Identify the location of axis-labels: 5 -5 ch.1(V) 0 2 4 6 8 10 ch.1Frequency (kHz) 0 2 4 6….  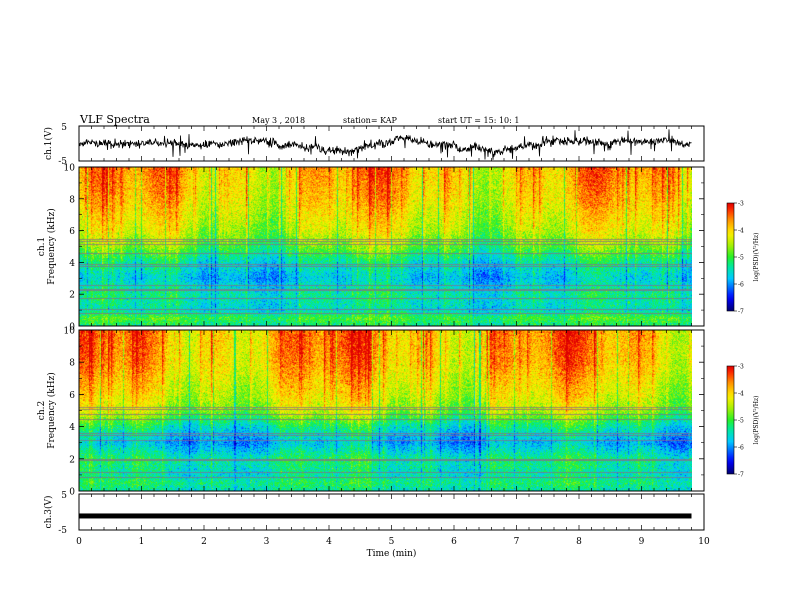
(56, 329).